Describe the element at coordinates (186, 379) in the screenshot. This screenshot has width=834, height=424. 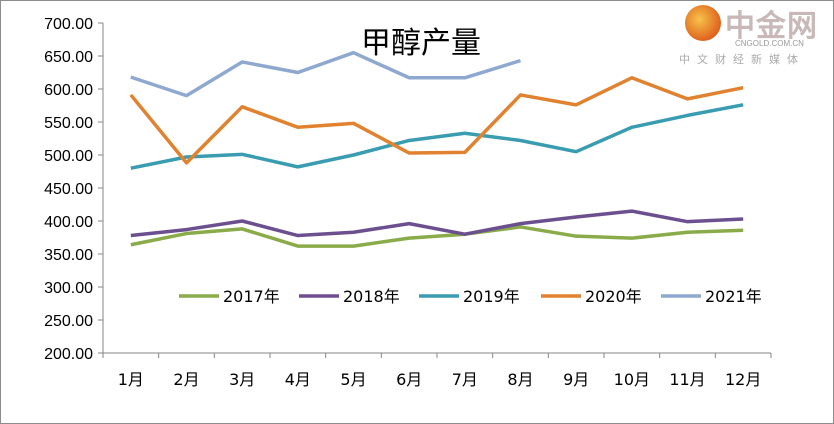
I see `x-tick-label: 2月` at that location.